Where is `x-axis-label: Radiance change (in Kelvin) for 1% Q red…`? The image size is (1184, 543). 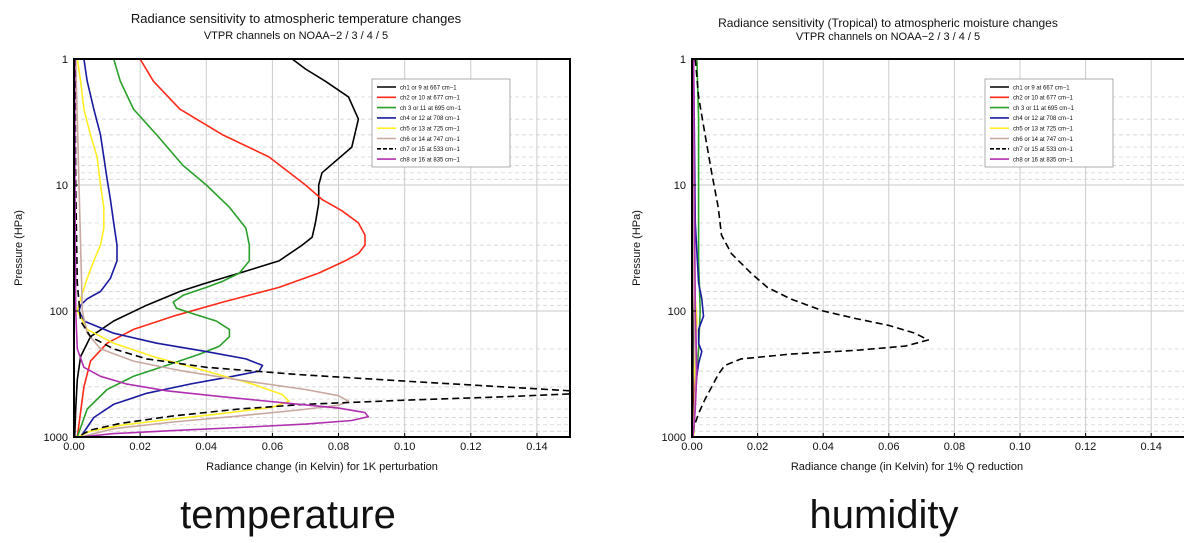 x-axis-label: Radiance change (in Kelvin) for 1% Q red… is located at coordinates (907, 467).